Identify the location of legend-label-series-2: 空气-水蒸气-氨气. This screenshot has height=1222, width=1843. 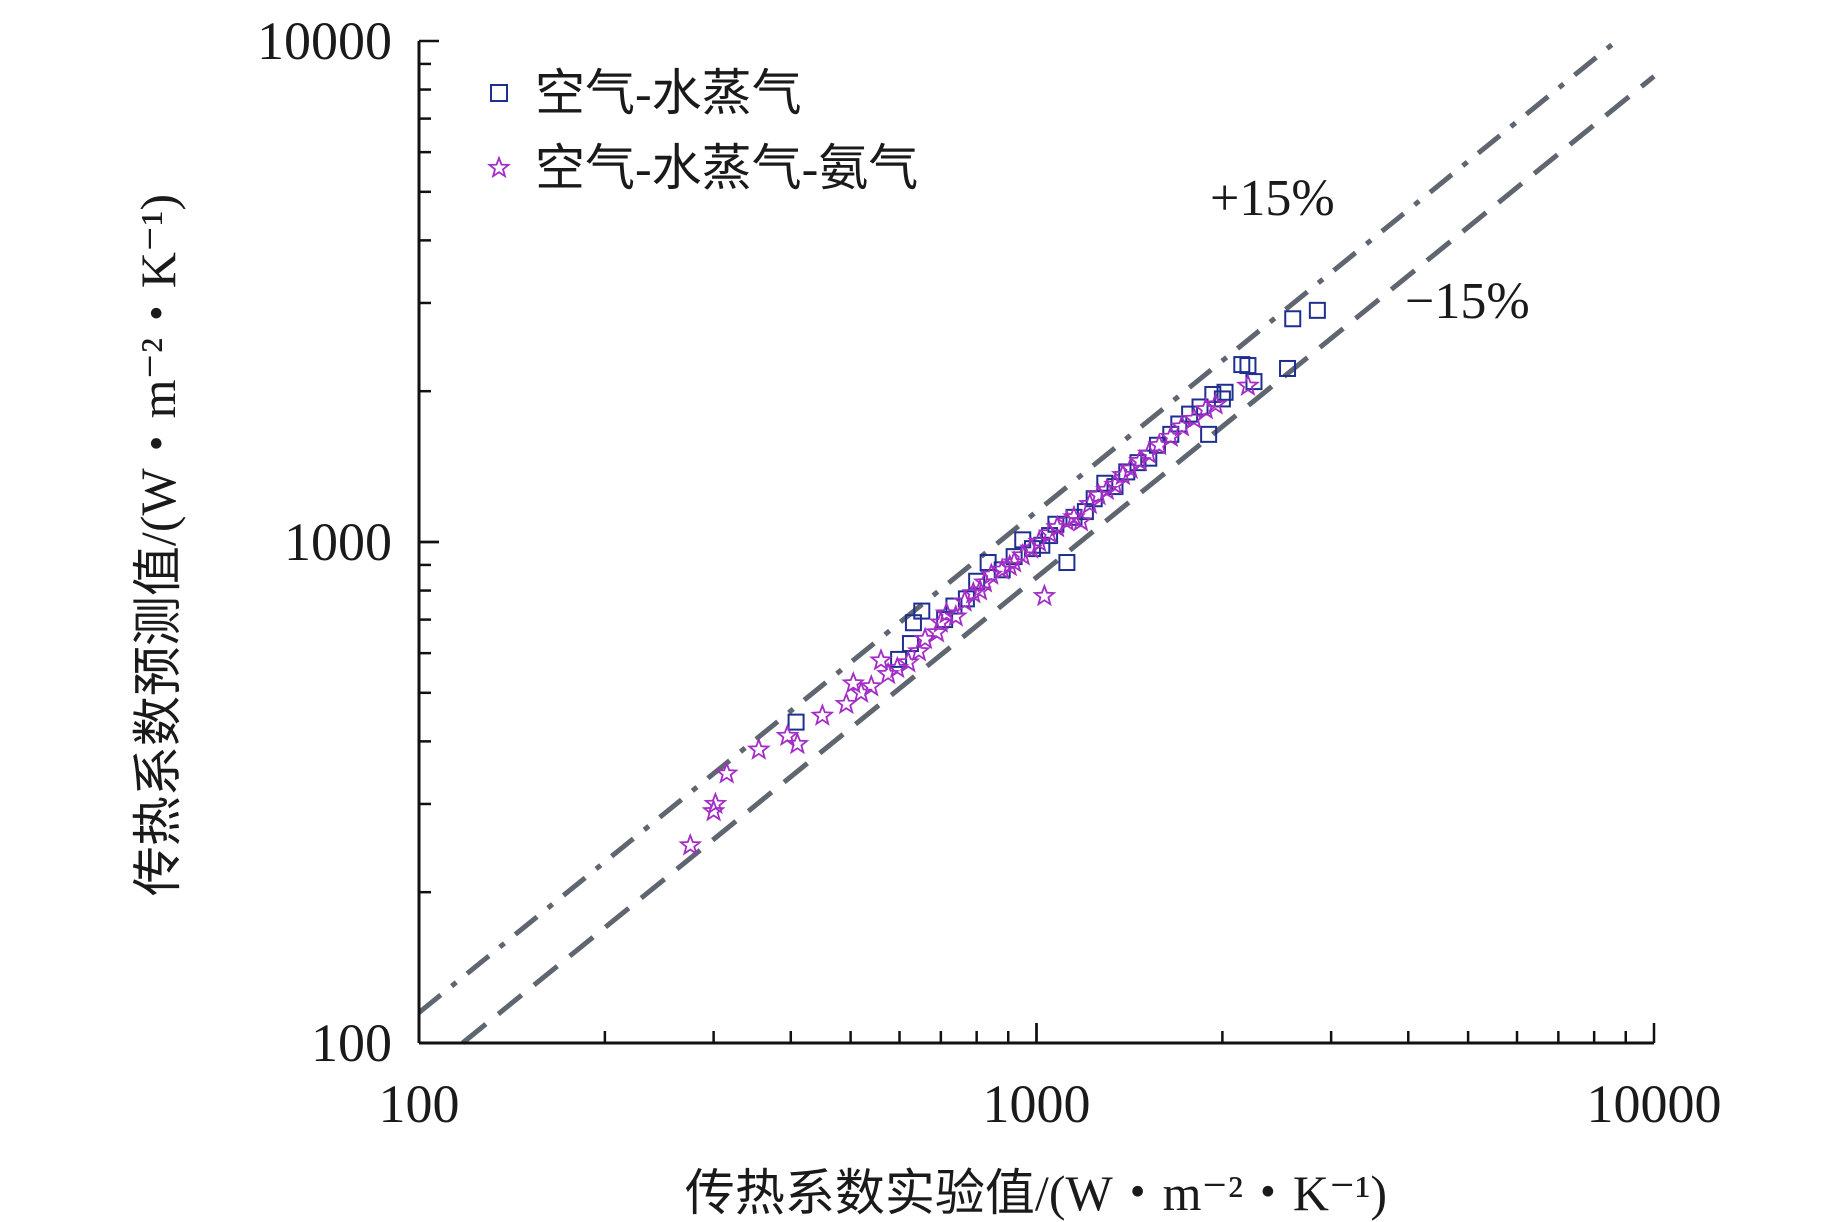
(726, 168).